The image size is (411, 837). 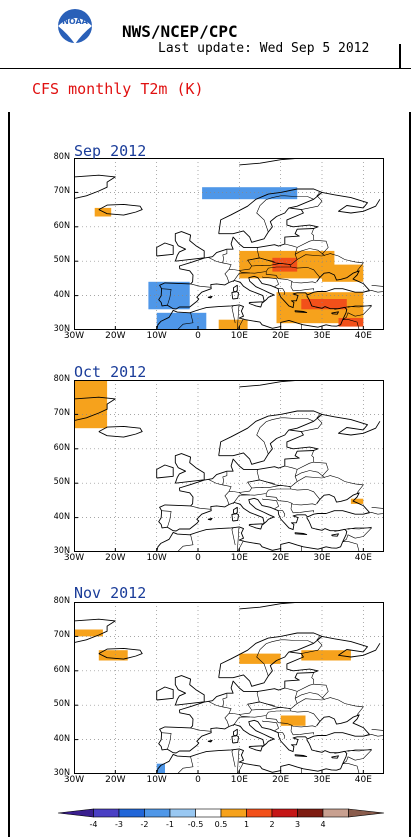 I want to click on legend-label: 1, so click(x=246, y=824).